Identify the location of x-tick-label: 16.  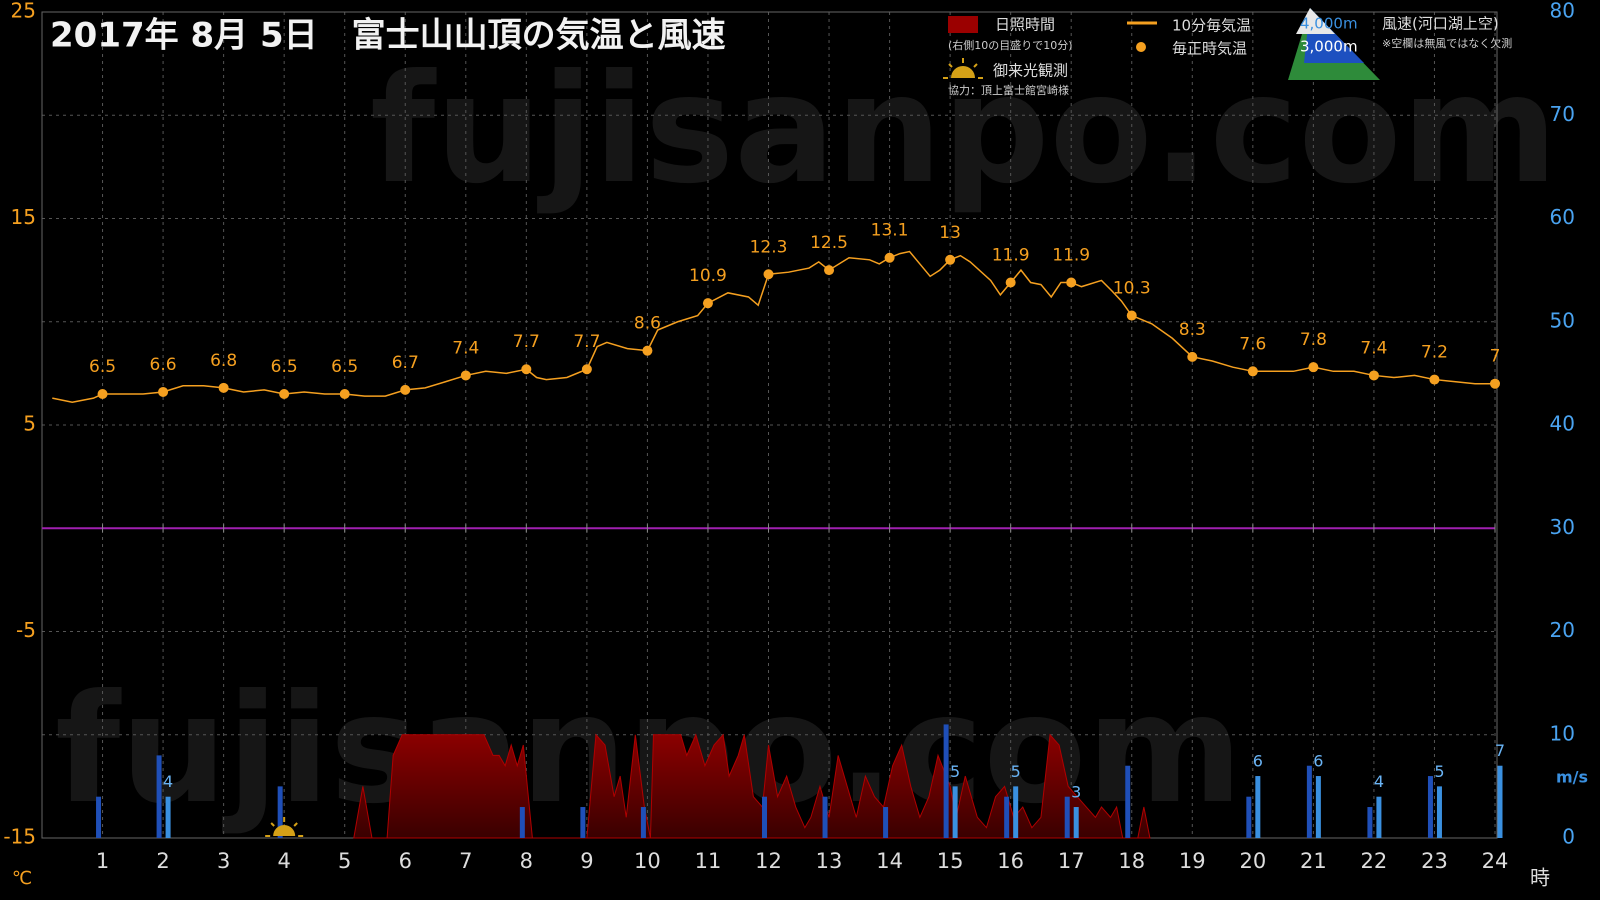
(1010, 861).